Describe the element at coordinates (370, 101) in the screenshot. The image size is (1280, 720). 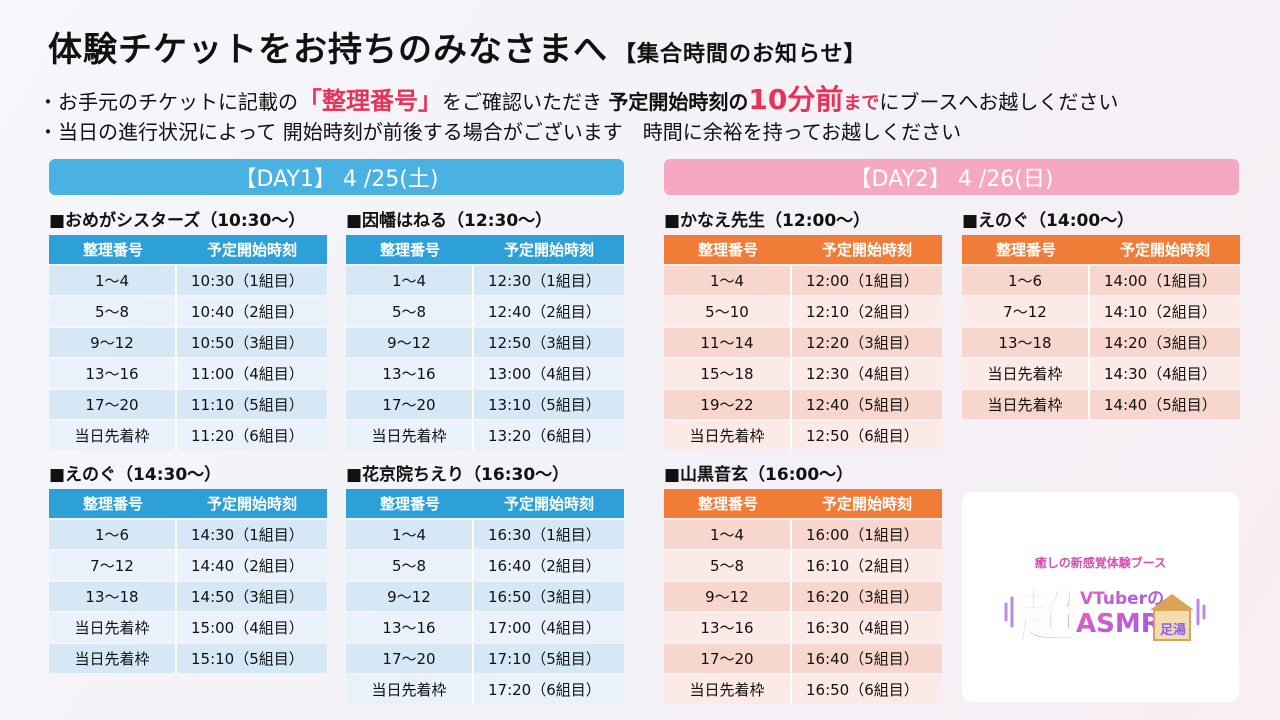
I see `highlight-number: 「整理番号」` at that location.